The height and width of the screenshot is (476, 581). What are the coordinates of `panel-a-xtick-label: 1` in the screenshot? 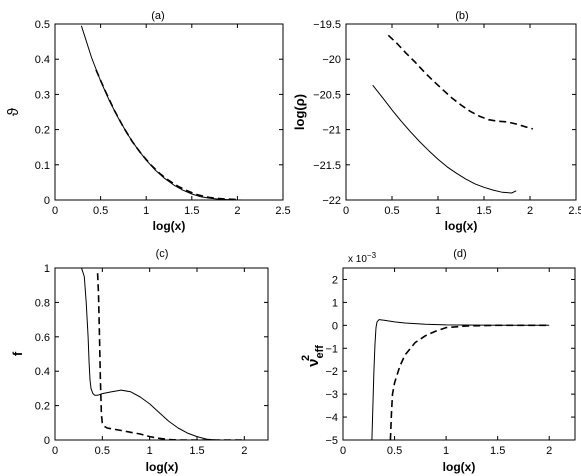 It's located at (146, 211).